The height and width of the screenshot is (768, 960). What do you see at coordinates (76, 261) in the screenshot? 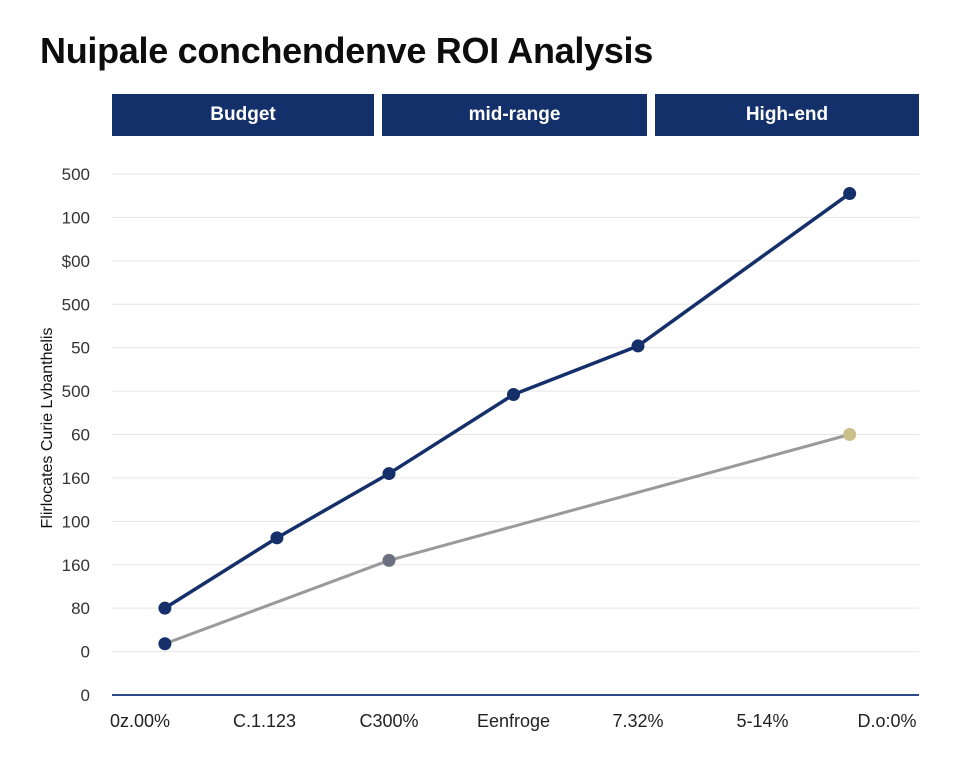
I see `y-tick-label: $00` at bounding box center [76, 261].